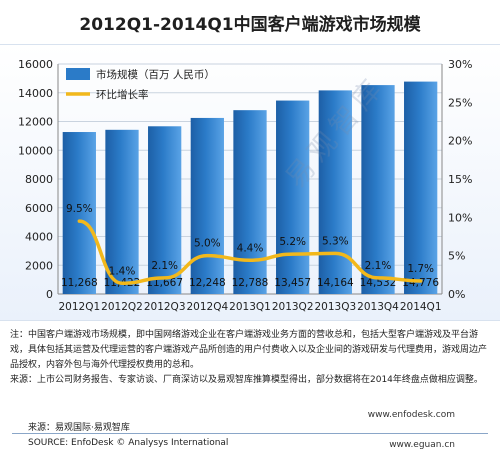 This screenshot has height=458, width=500. What do you see at coordinates (207, 244) in the screenshot?
I see `line-value-label: 5.0%` at bounding box center [207, 244].